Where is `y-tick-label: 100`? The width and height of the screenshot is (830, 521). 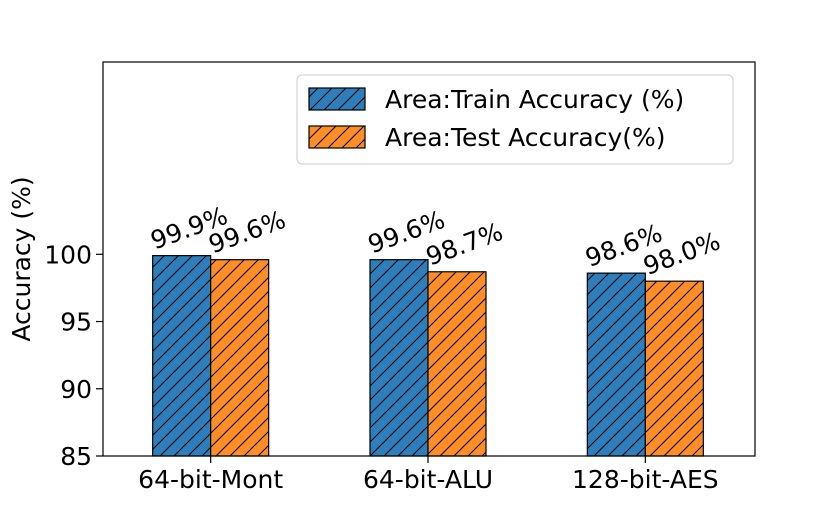 y-tick-label: 100 is located at coordinates (68, 254).